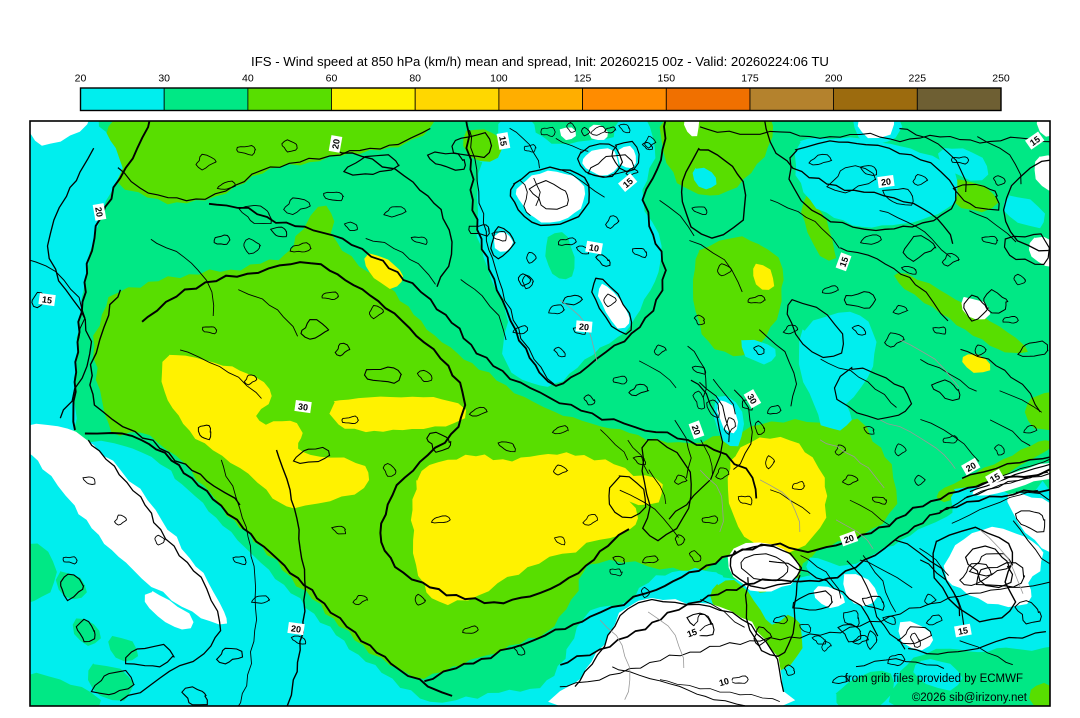 The width and height of the screenshot is (1080, 718). Describe the element at coordinates (332, 79) in the screenshot. I see `svg-text: 60` at that location.